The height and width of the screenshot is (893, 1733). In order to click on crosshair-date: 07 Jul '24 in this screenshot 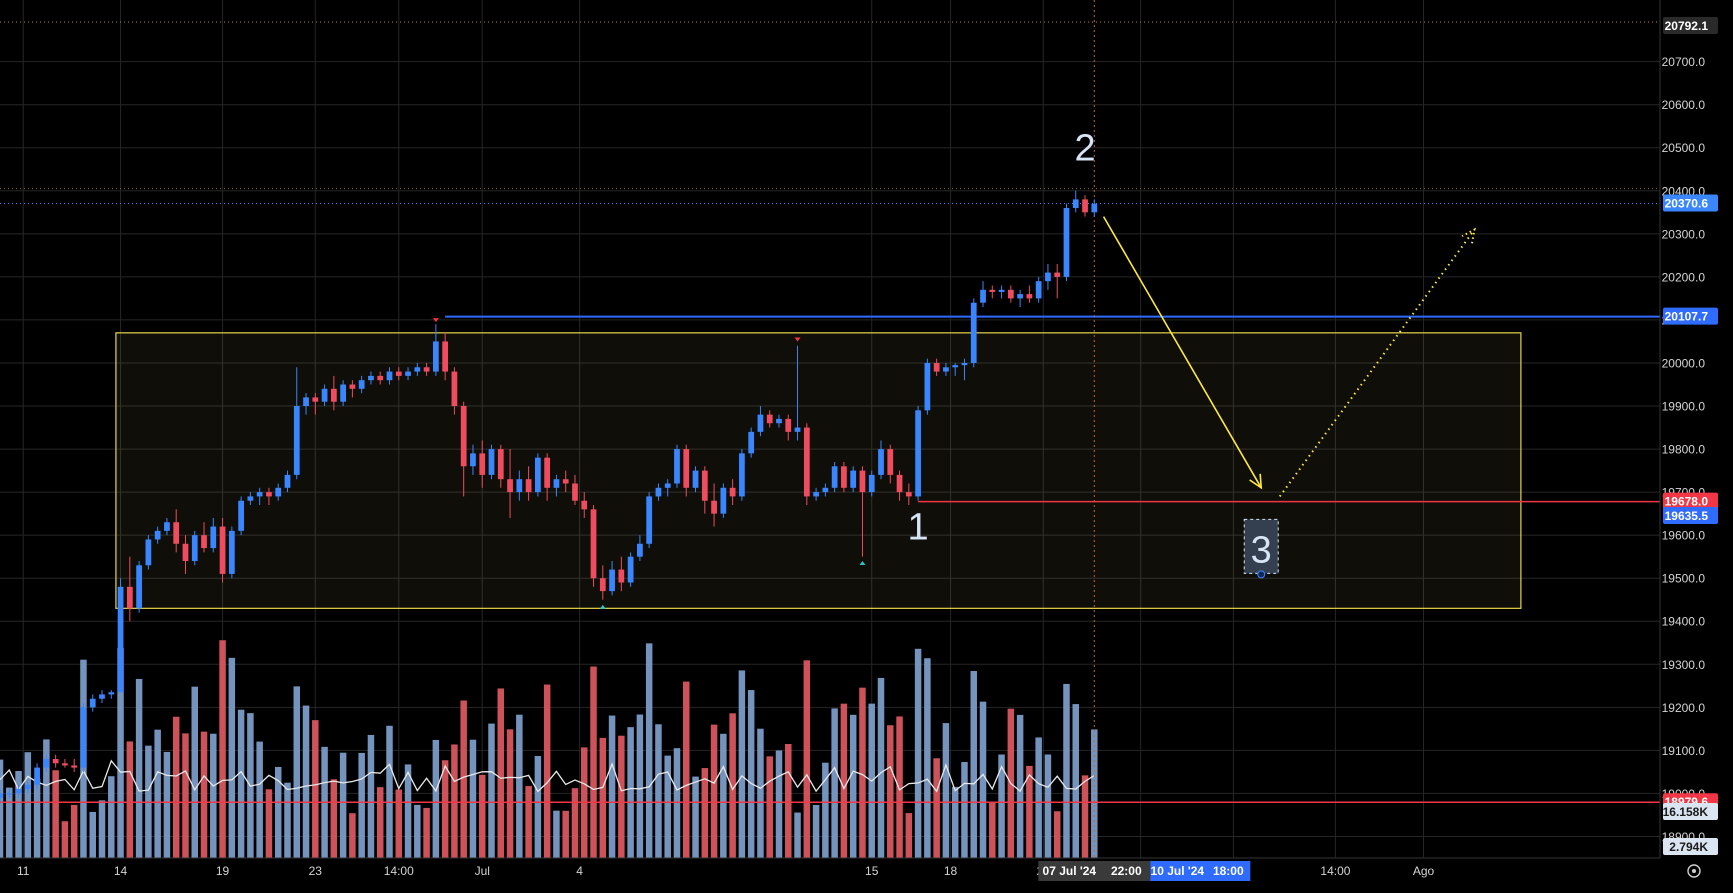, I will do `click(1070, 871)`.